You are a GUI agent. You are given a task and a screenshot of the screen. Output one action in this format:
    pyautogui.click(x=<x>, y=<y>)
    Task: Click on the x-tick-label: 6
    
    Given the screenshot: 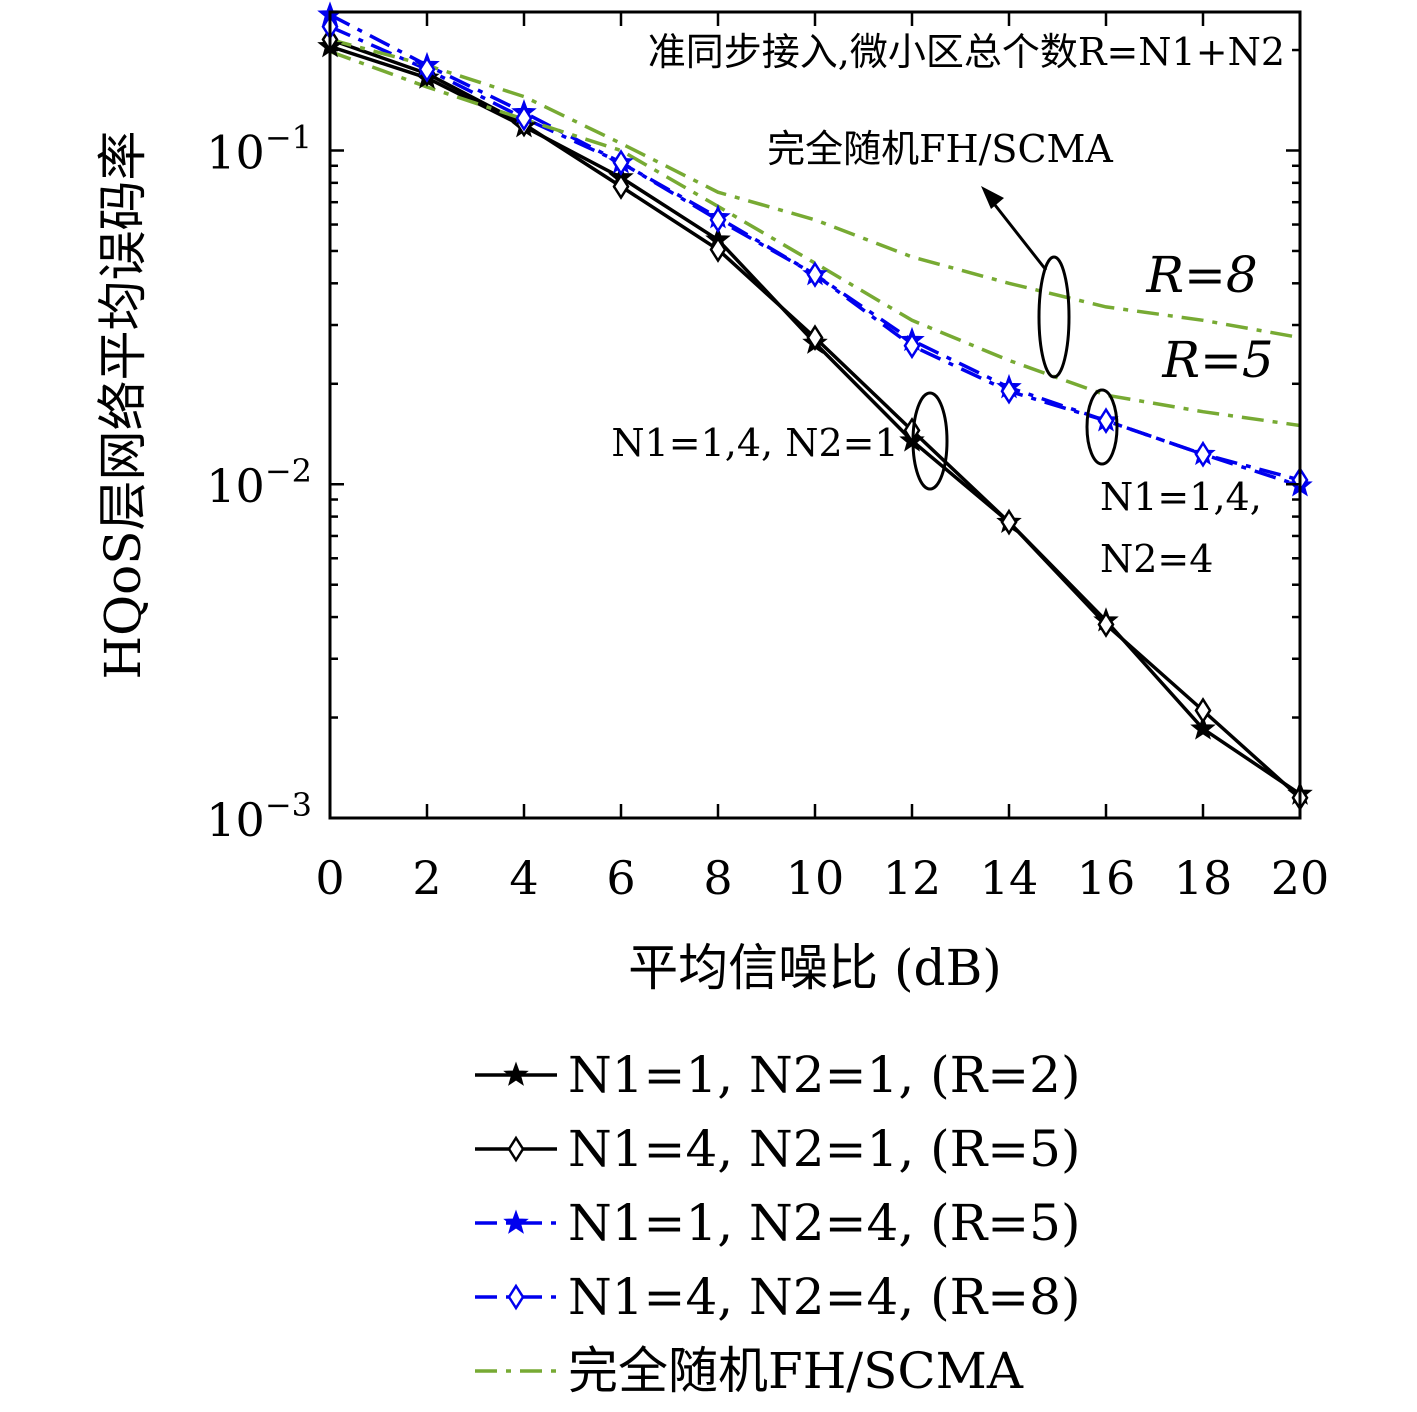 What is the action you would take?
    pyautogui.click(x=620, y=878)
    